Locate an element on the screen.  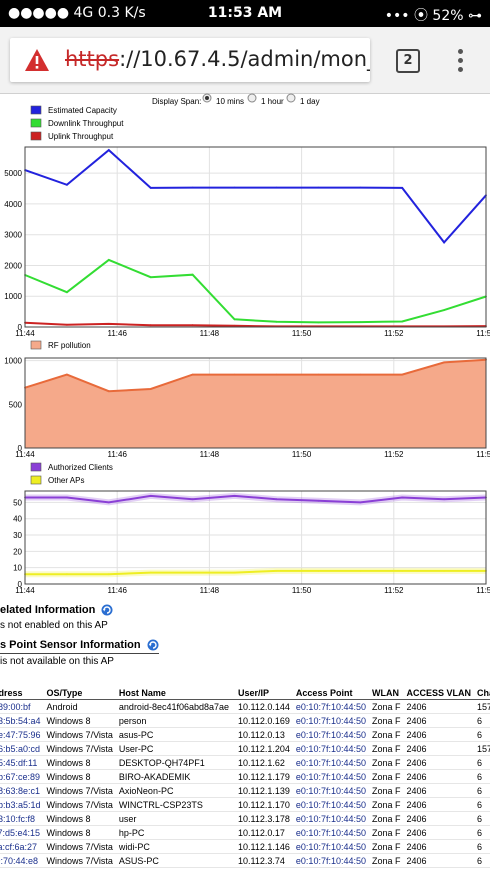
related-info-heading: elated Information is located at coordinates (56, 610).